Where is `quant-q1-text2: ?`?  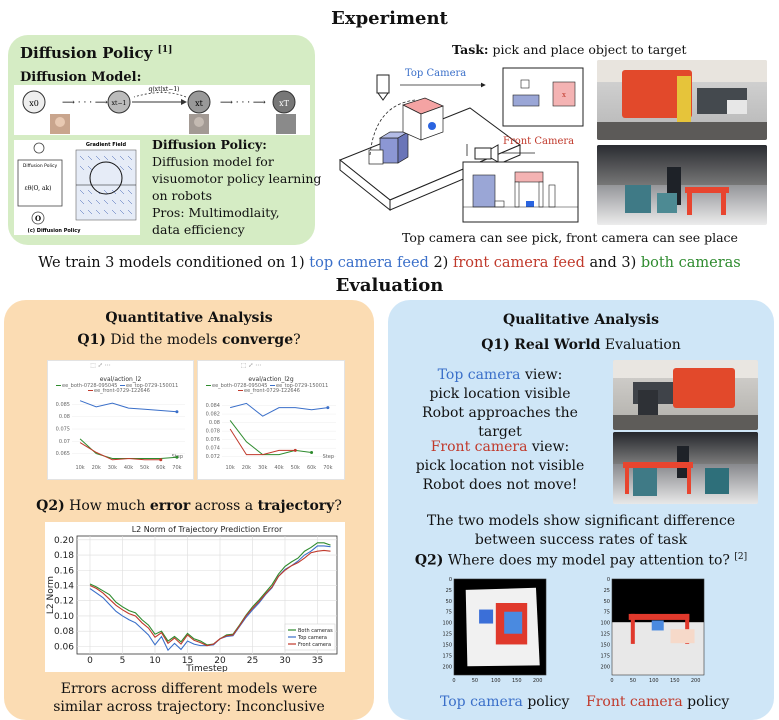
quant-q1-text2: ? is located at coordinates (297, 340).